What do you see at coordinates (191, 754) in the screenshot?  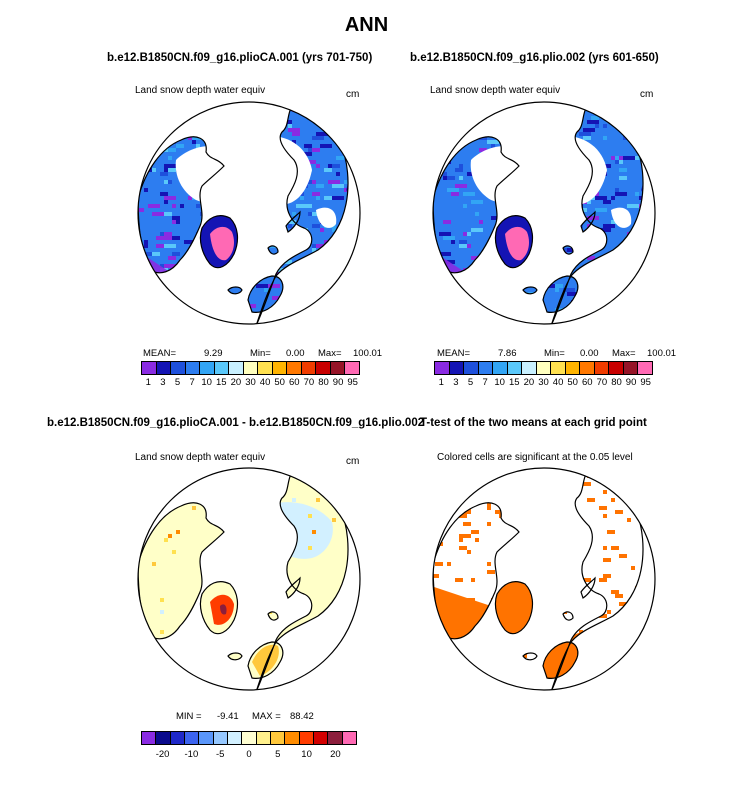 I see `colorbar-tick-label: -10` at bounding box center [191, 754].